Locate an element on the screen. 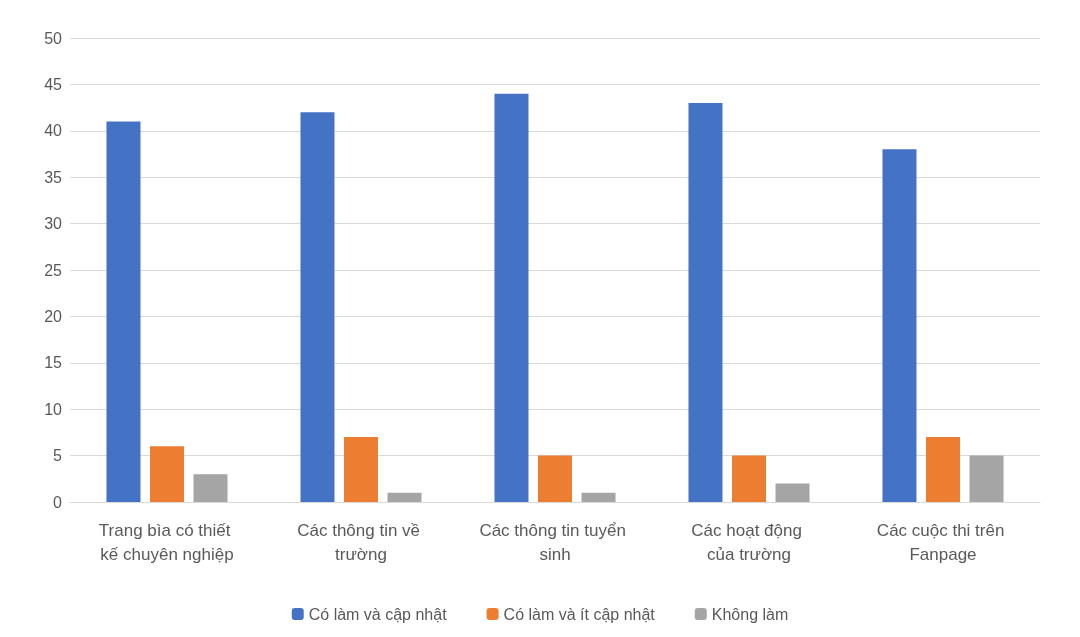 The image size is (1080, 637). y-tick-label: 5 is located at coordinates (58, 456).